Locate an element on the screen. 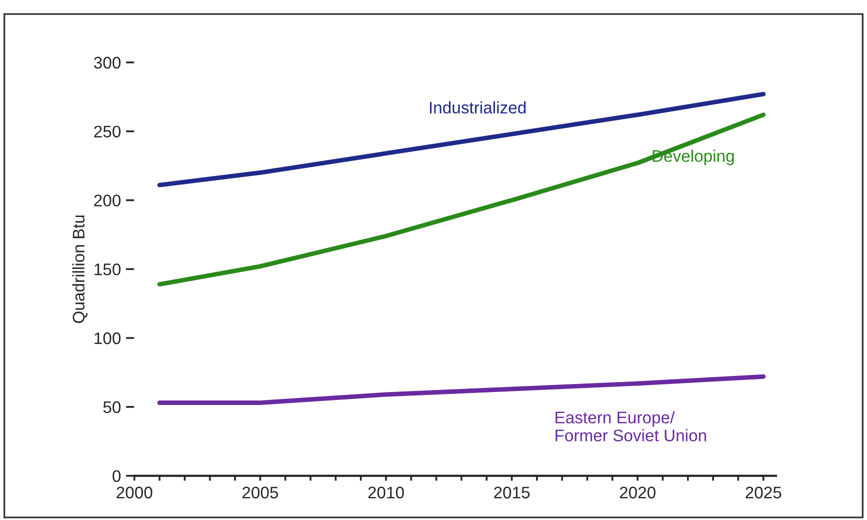  x-tick-label: 2010 is located at coordinates (386, 492).